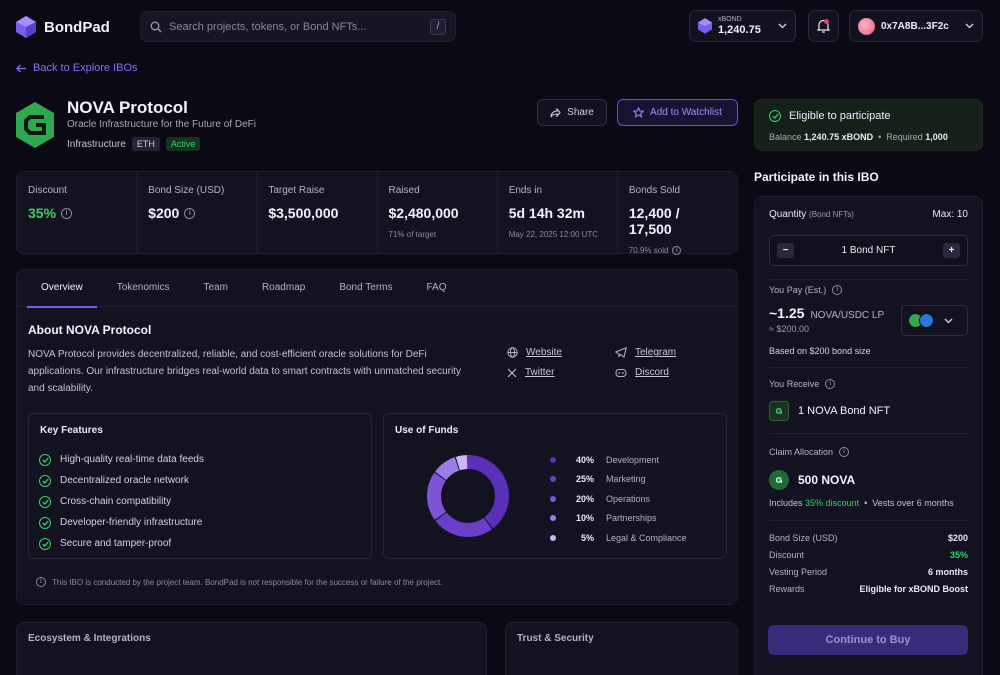 The image size is (1000, 675). What do you see at coordinates (584, 479) in the screenshot?
I see `legend-pct: 25%` at bounding box center [584, 479].